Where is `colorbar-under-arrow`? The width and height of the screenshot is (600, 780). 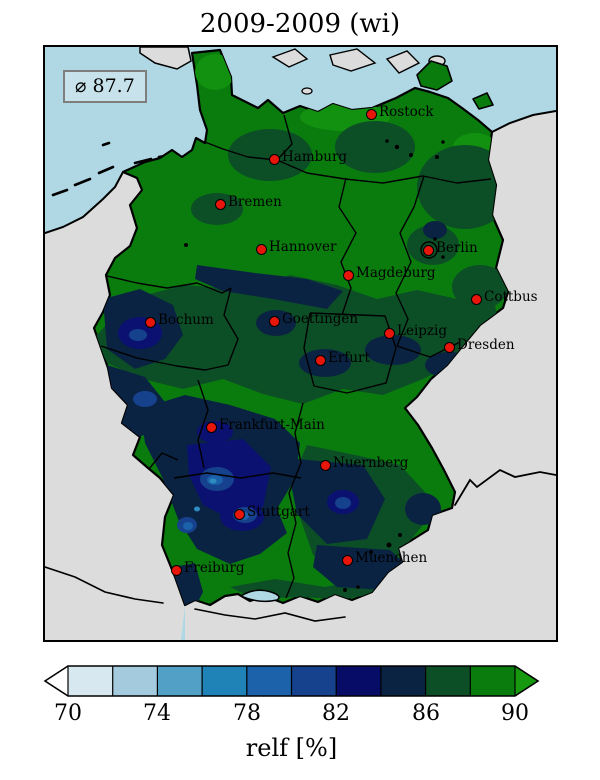 colorbar-under-arrow is located at coordinates (56, 681).